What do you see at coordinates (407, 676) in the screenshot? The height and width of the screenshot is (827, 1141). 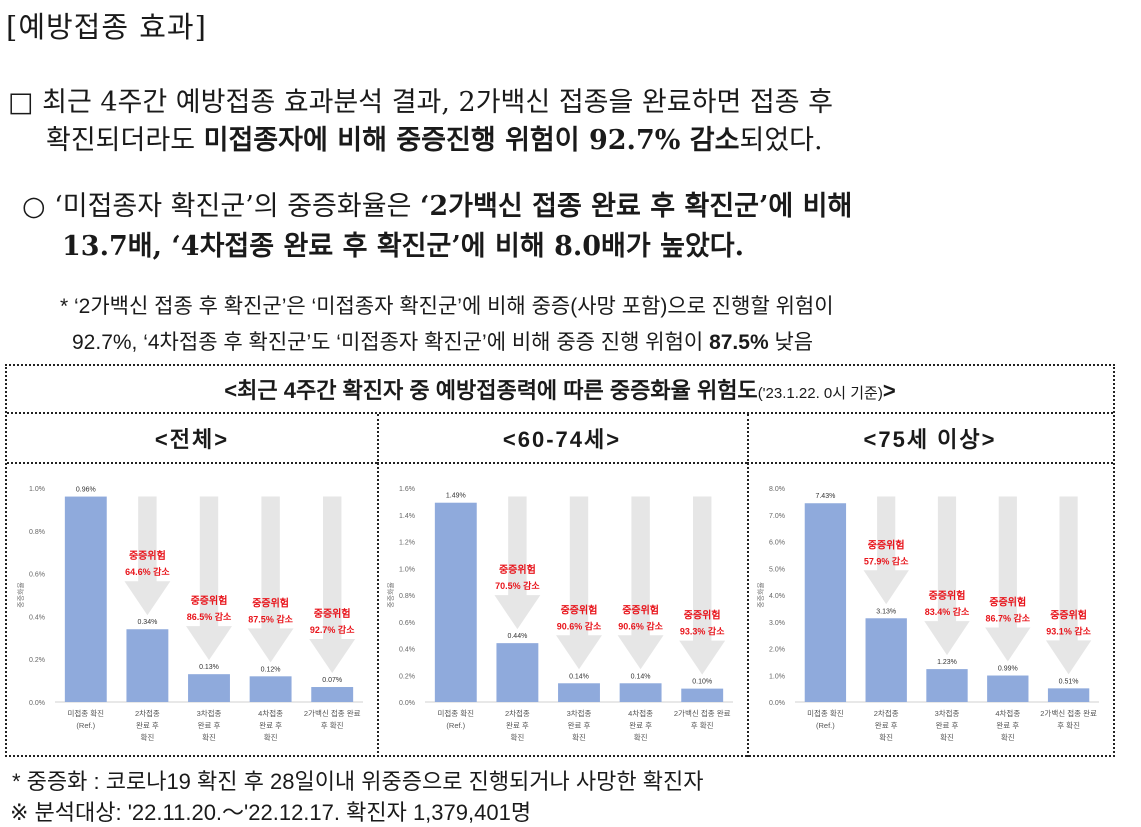 I see `y-tick-label: 0.2%` at bounding box center [407, 676].